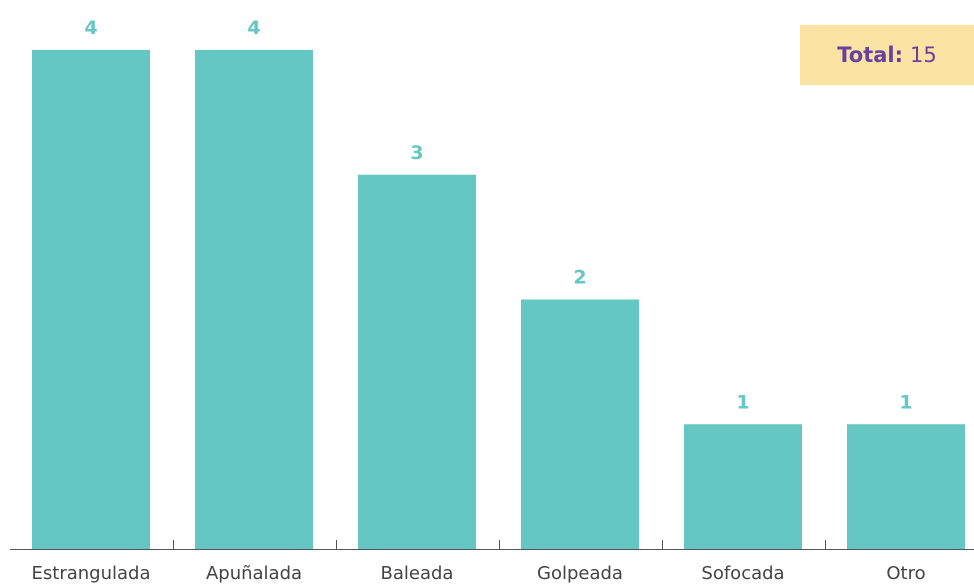 The height and width of the screenshot is (585, 974). Describe the element at coordinates (923, 55) in the screenshot. I see `total-value: 15` at that location.